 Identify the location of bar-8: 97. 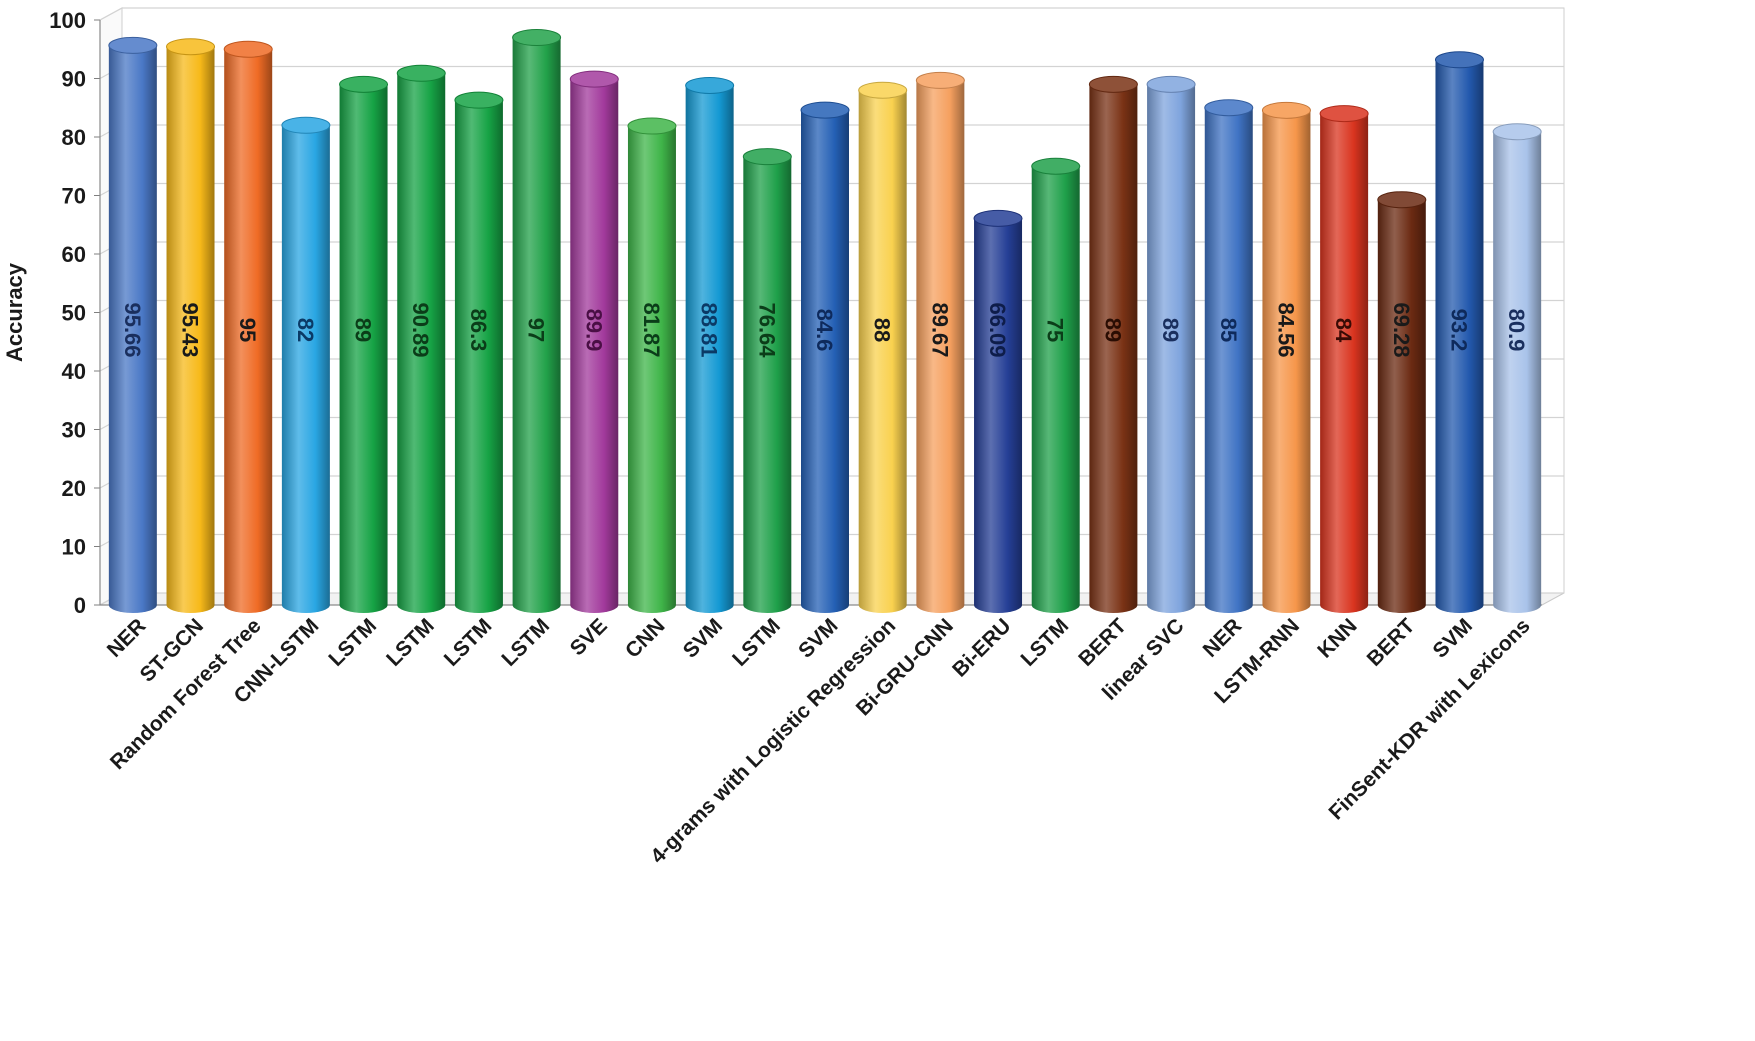
(537, 321).